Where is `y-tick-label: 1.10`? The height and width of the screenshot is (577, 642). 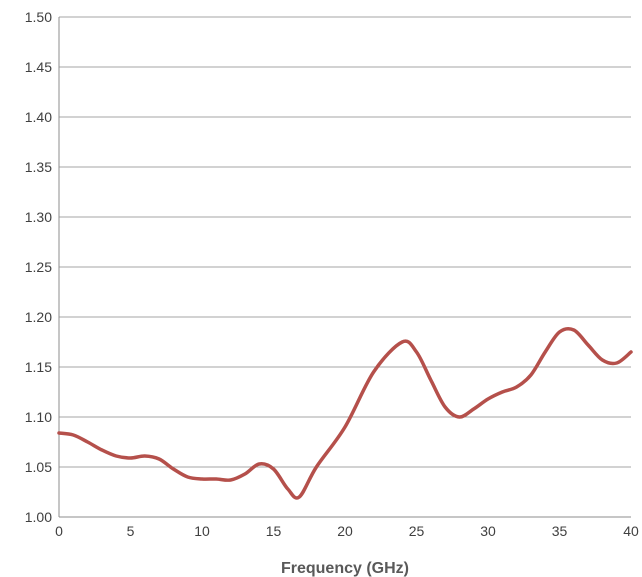 y-tick-label: 1.10 is located at coordinates (38, 417).